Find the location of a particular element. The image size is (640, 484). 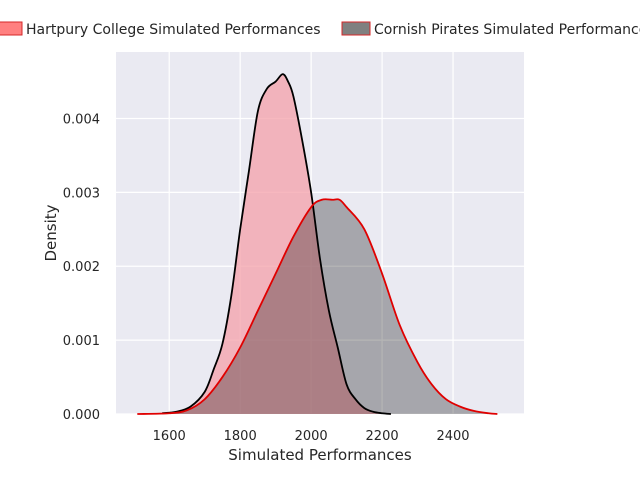

y-tick-label: 0.002 is located at coordinates (81, 267).